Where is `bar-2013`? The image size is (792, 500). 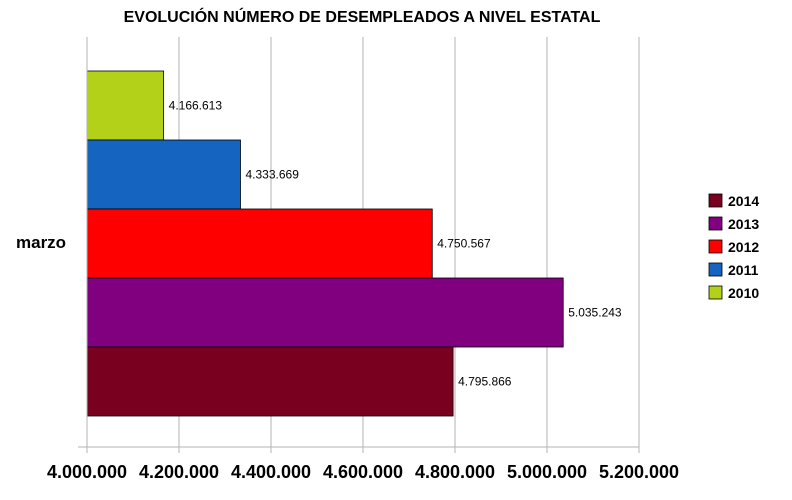 bar-2013 is located at coordinates (325, 312).